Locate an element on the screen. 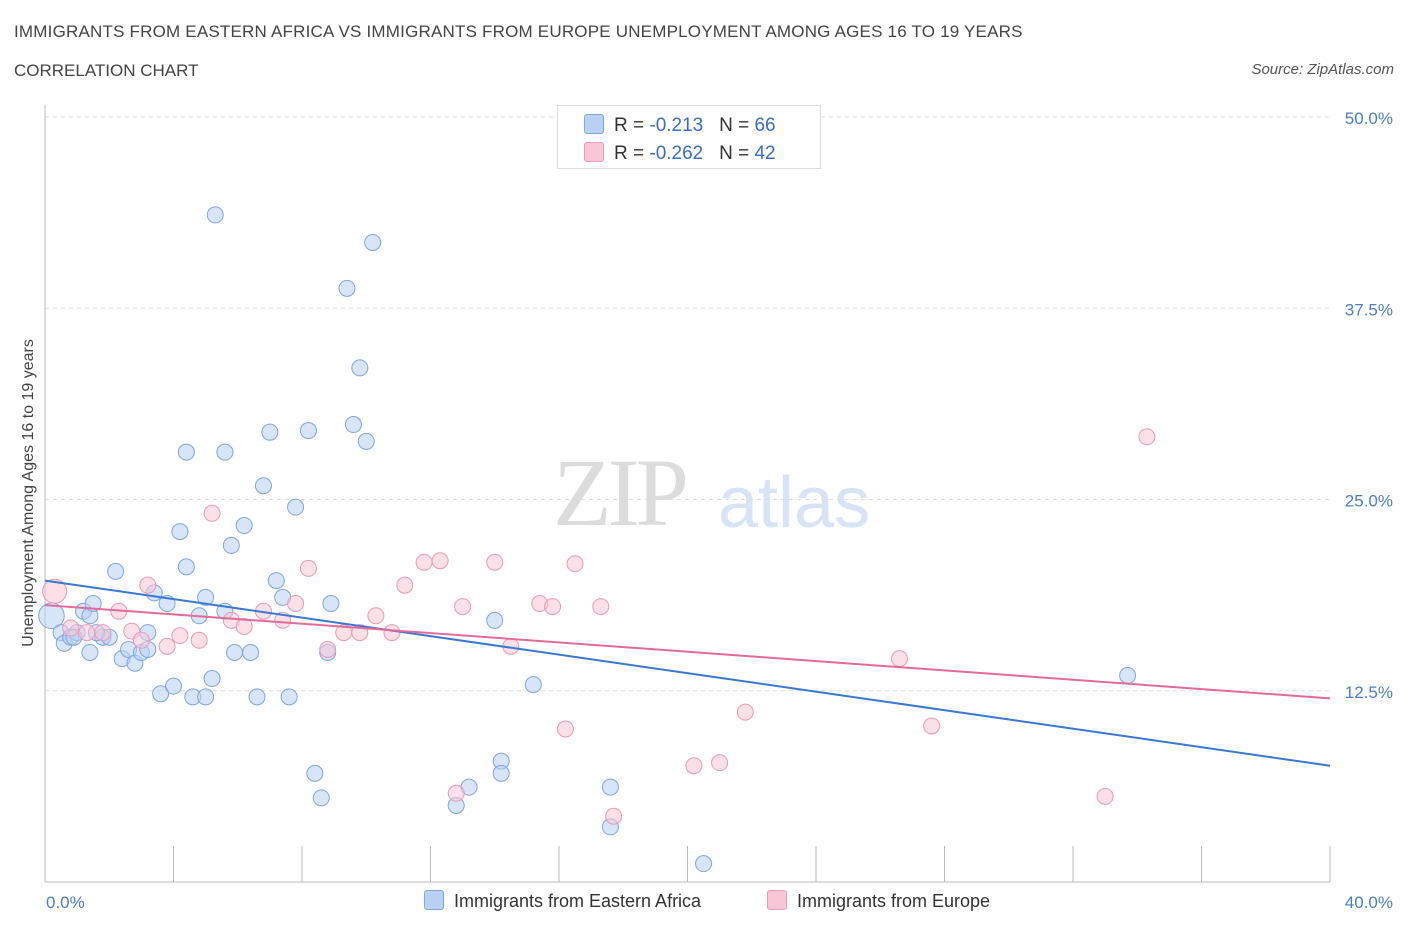 The image size is (1406, 930). trend-line-europe is located at coordinates (687, 652).